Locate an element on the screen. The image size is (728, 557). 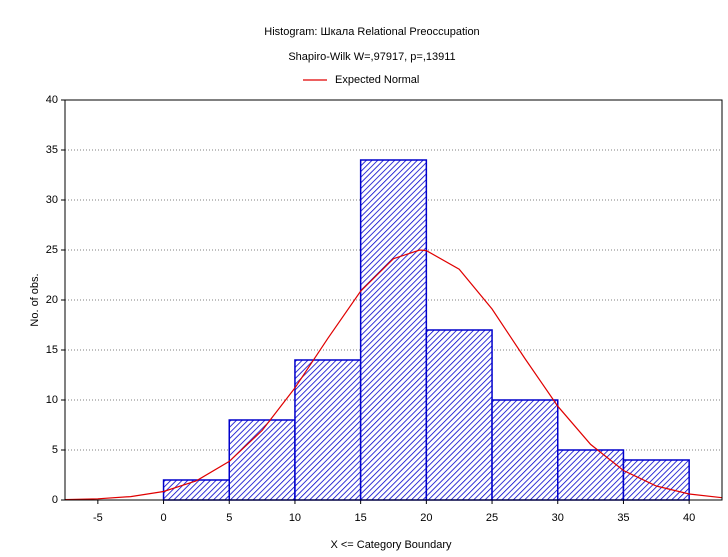
y-tick-label: 40 is located at coordinates (52, 100).